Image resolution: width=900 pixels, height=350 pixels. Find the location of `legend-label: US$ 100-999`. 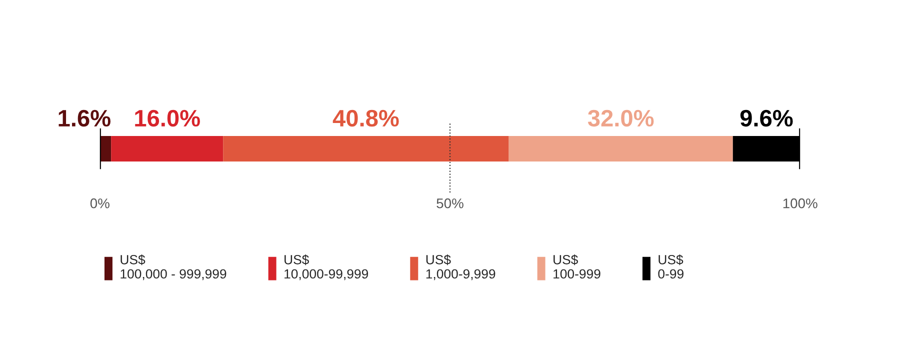

legend-label: US$ 100-999 is located at coordinates (577, 266).